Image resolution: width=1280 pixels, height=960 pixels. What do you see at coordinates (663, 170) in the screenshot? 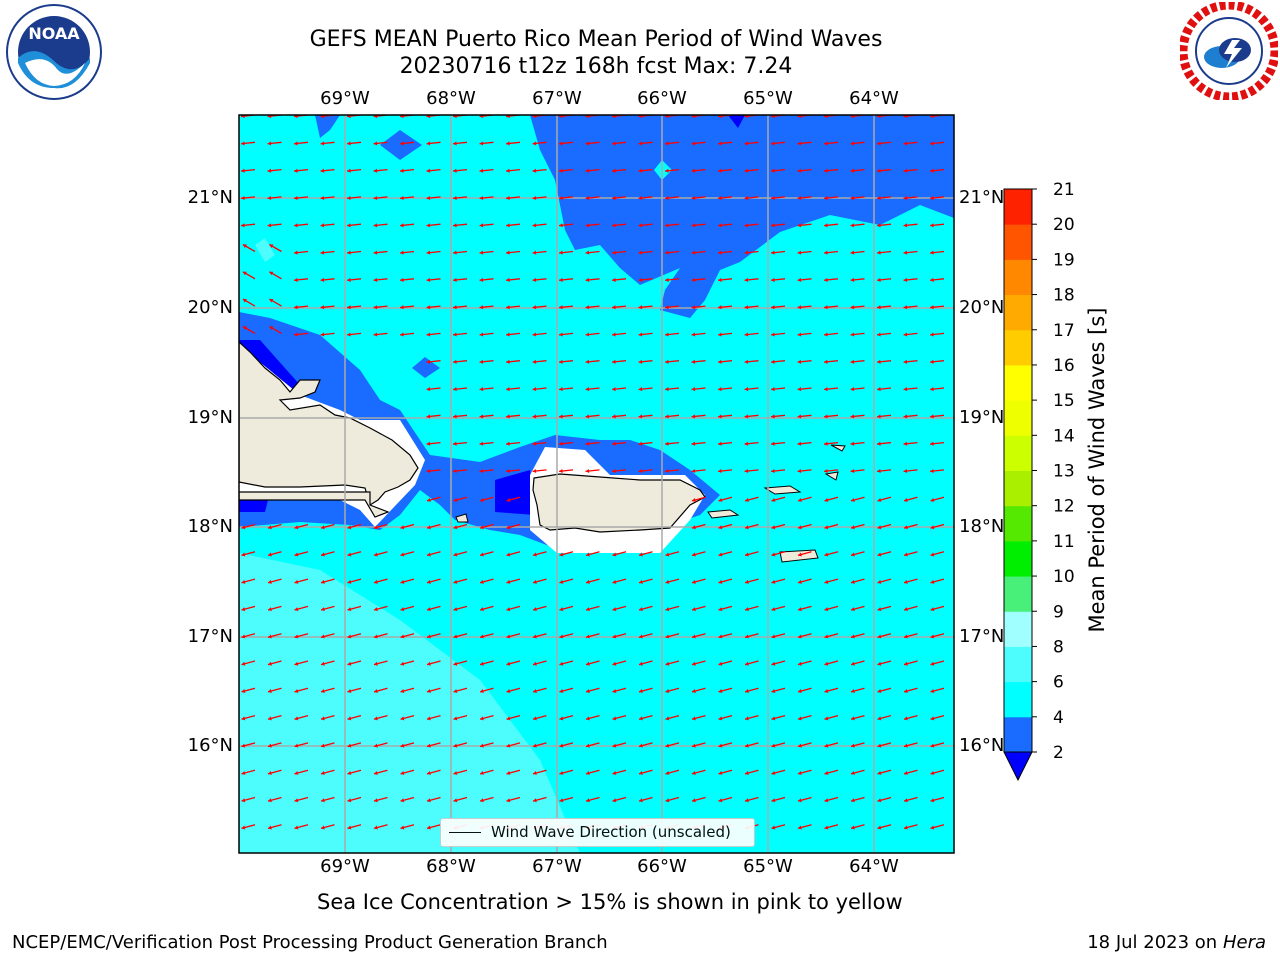
I see `field-patch-north` at bounding box center [663, 170].